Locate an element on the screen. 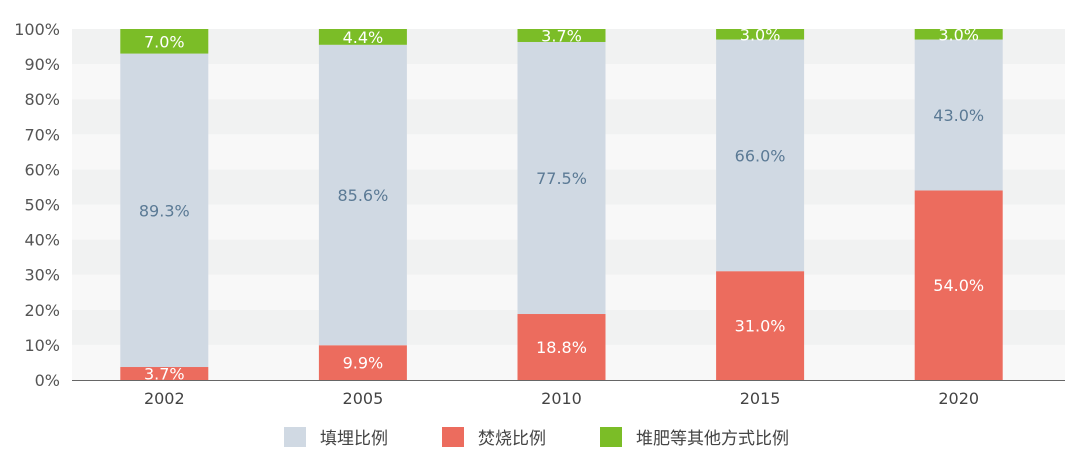  x-tick-label: 2020 is located at coordinates (958, 398).